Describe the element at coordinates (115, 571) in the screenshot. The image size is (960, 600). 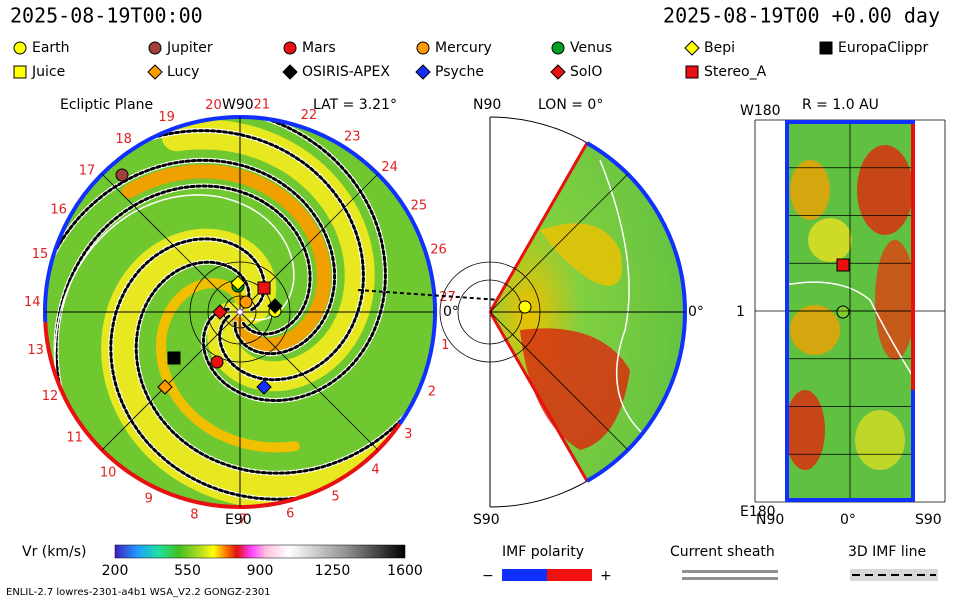
I see `colorbar-tick: 200` at that location.